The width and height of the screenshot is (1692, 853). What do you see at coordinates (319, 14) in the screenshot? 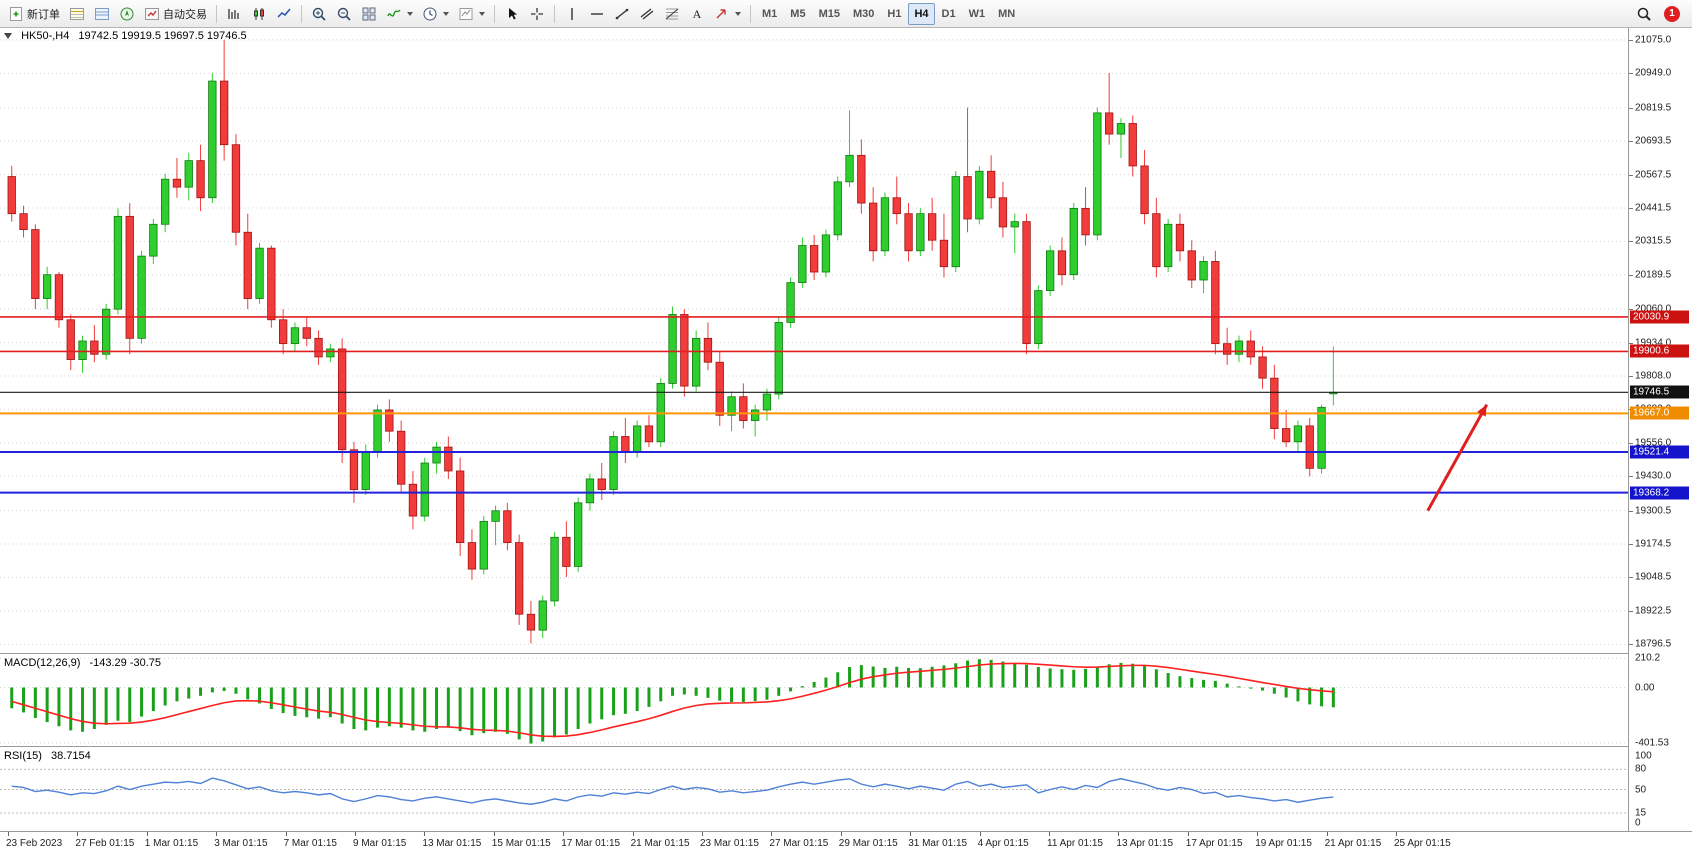
I see `zoom-in-button` at bounding box center [319, 14].